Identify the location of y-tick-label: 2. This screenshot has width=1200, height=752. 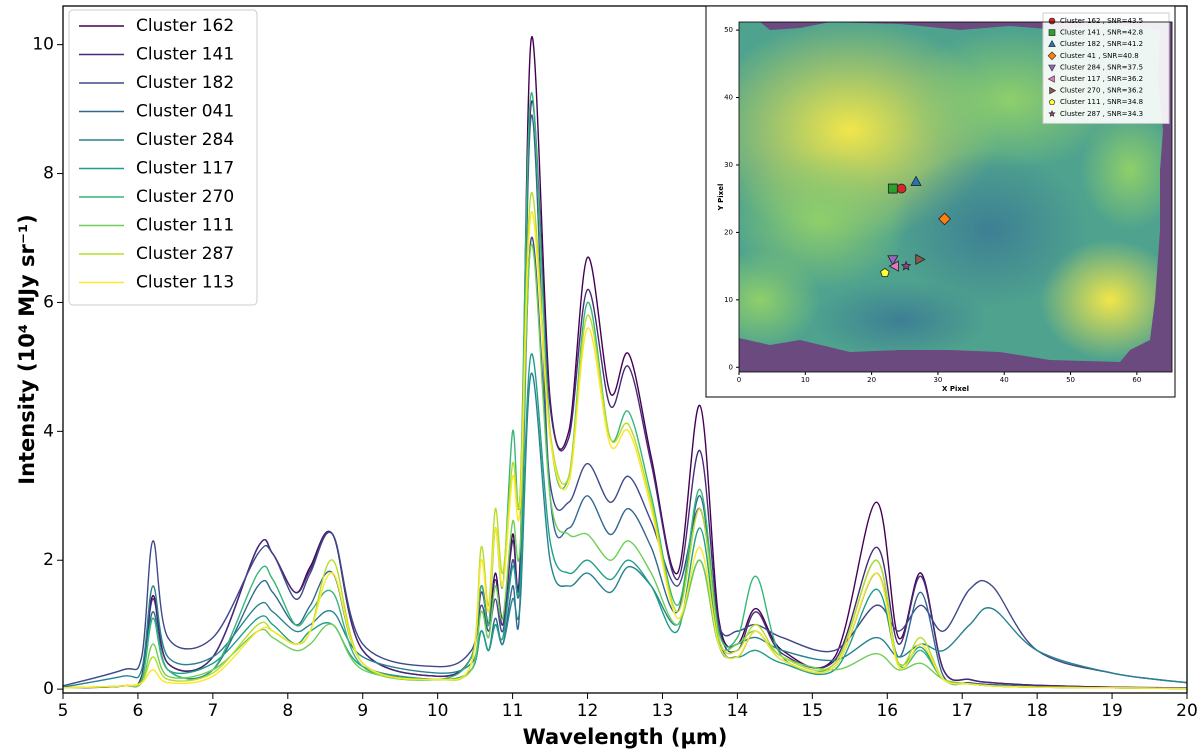
(48, 560).